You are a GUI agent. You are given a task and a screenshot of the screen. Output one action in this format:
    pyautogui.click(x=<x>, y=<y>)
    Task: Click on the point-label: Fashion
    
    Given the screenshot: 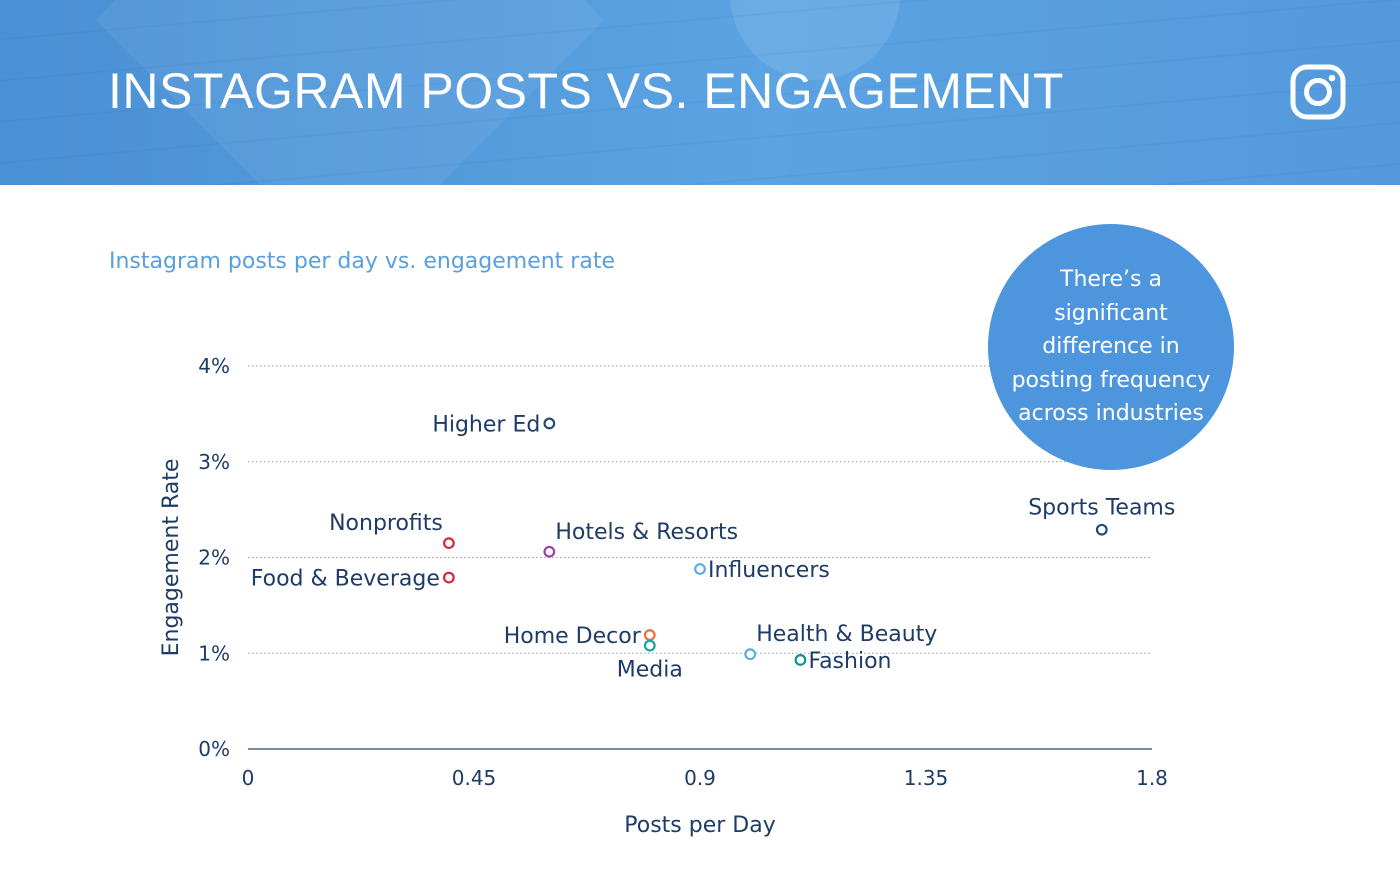 What is the action you would take?
    pyautogui.click(x=849, y=661)
    